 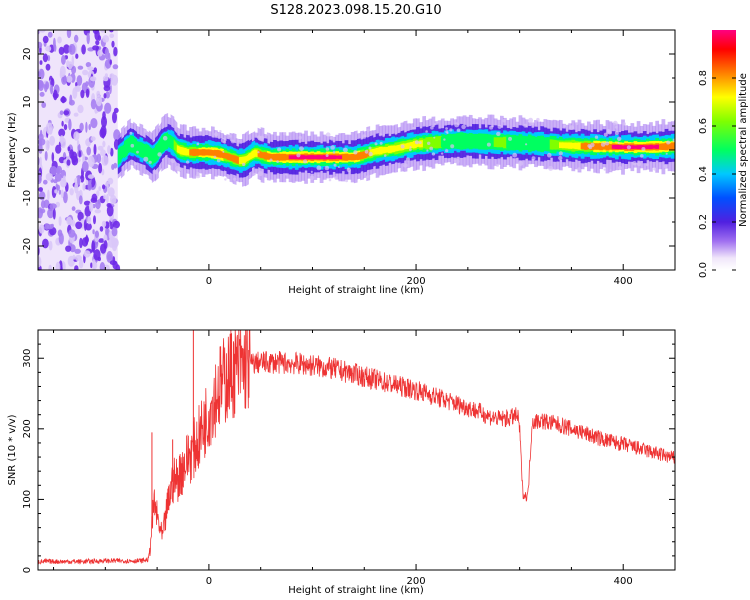 I want to click on y-tick-label: -20, so click(x=27, y=246).